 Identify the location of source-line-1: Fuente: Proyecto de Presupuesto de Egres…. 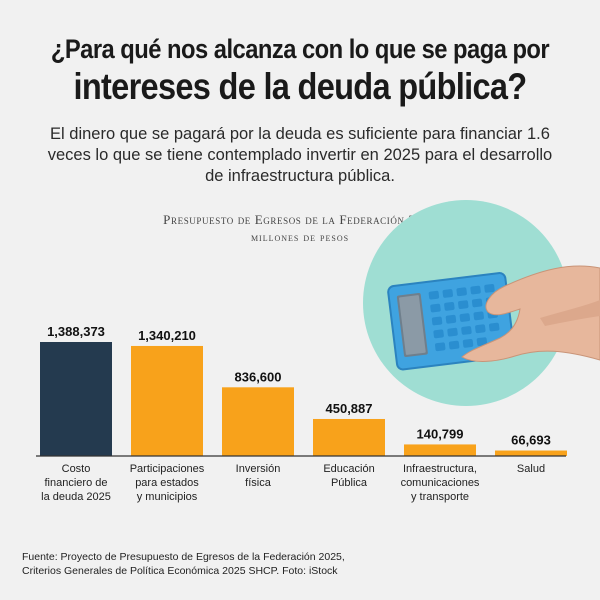
(183, 557).